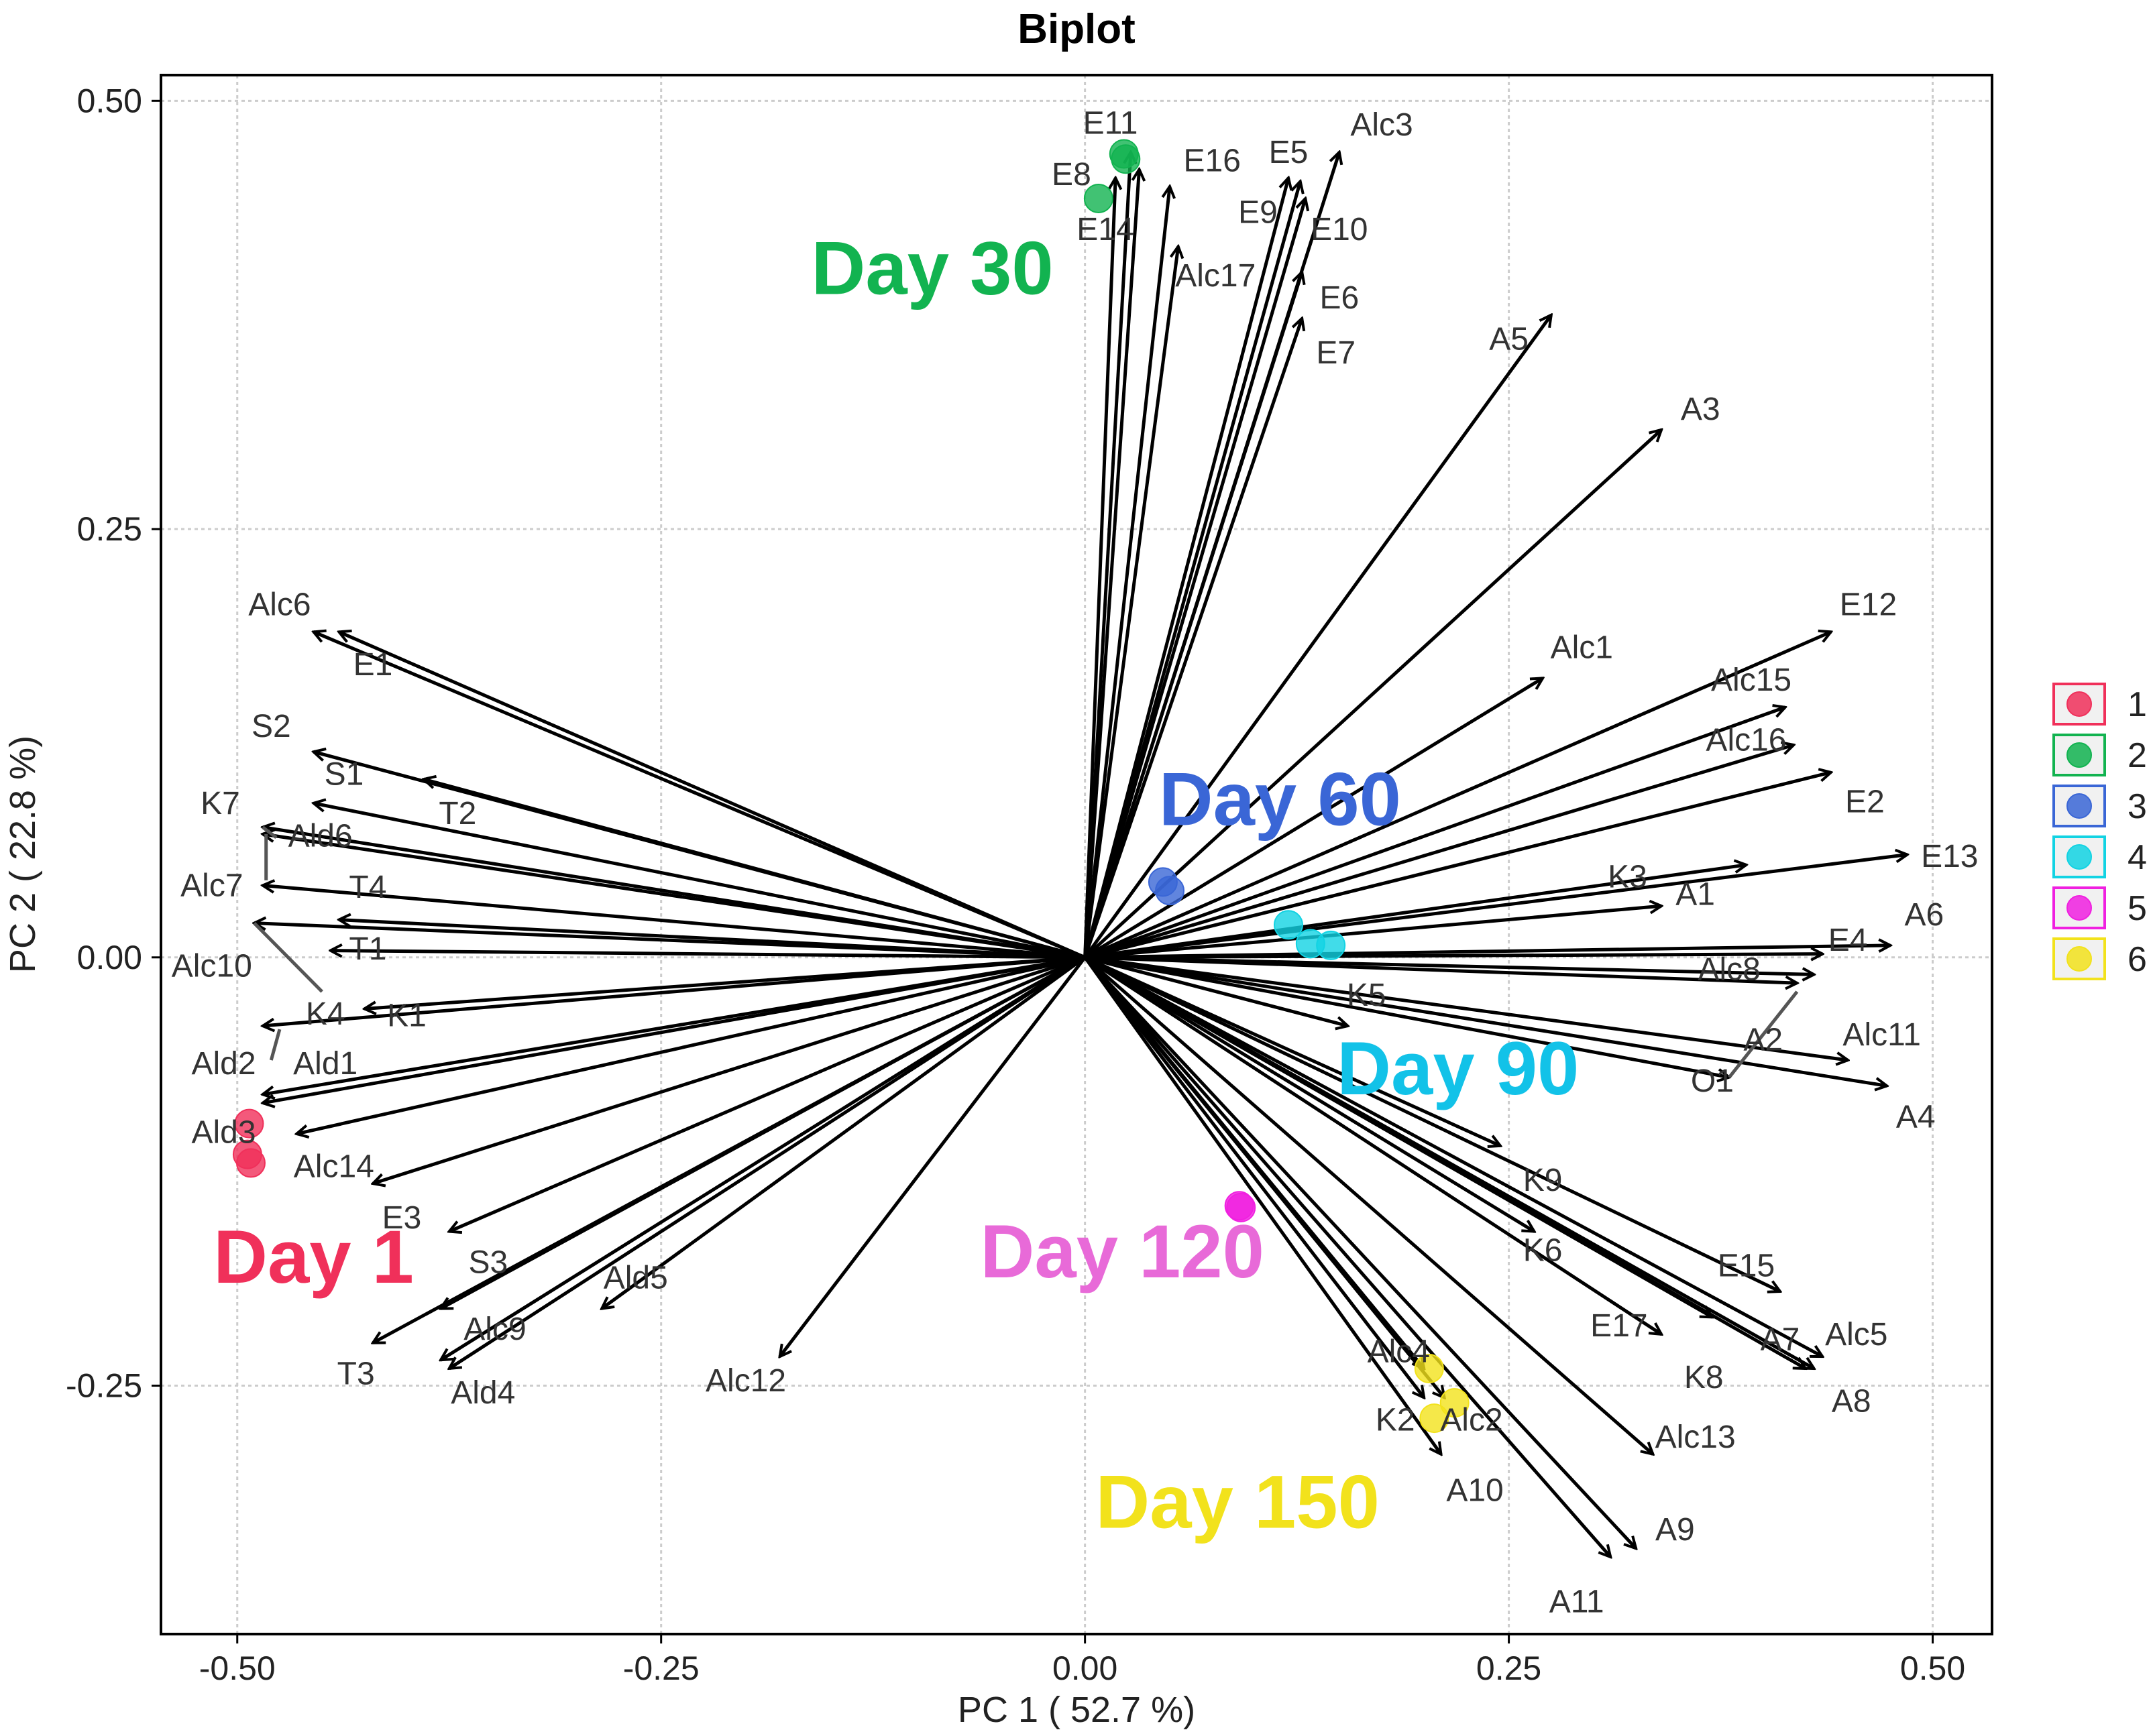 Image resolution: width=2153 pixels, height=1736 pixels. I want to click on vector-label: E10, so click(1339, 230).